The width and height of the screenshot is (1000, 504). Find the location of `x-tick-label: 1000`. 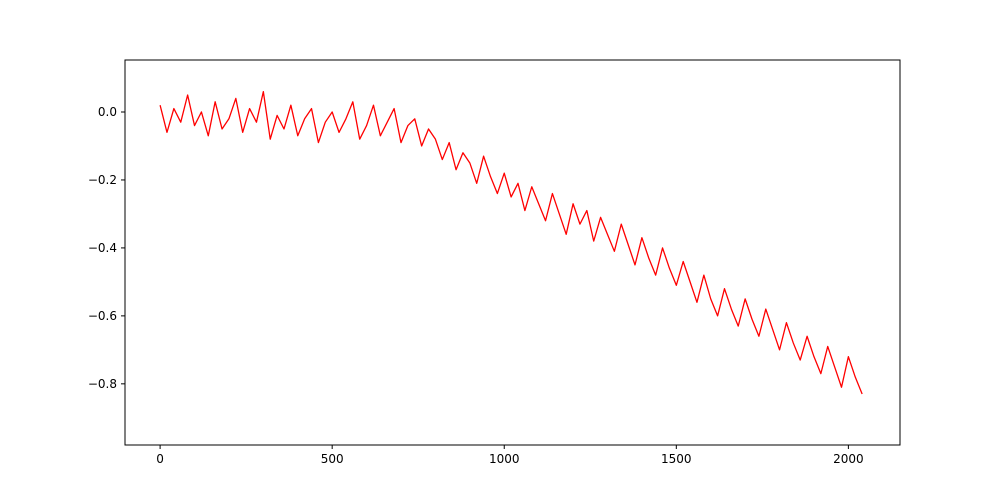

x-tick-label: 1000 is located at coordinates (504, 459).